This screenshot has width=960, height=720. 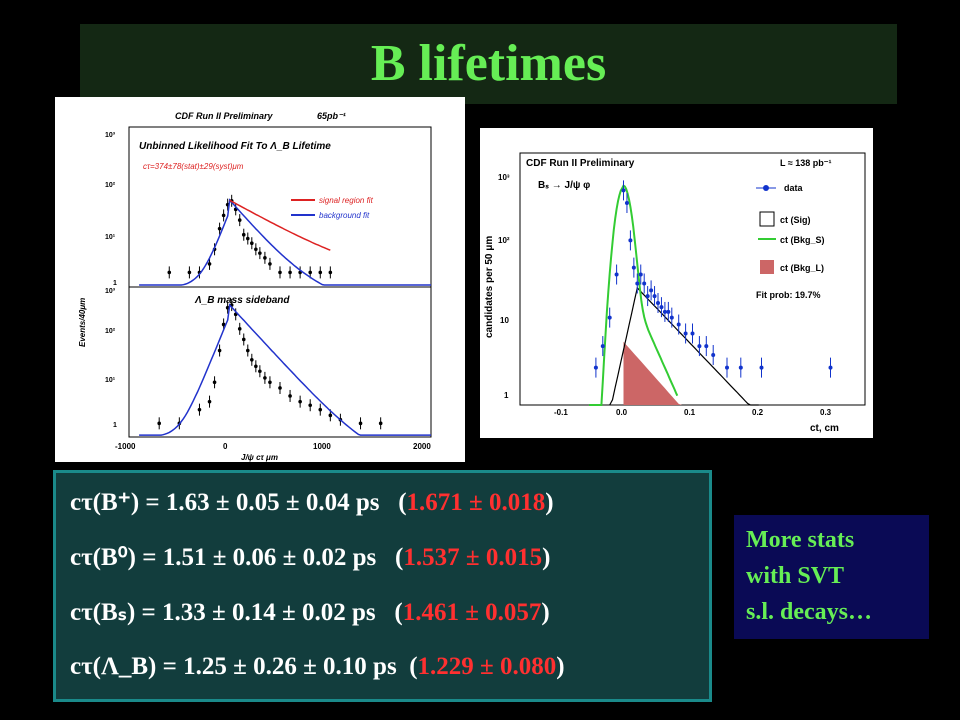 What do you see at coordinates (476, 502) in the screenshot?
I see `result-b-plus-pdg: 1.671 ± 0.018` at bounding box center [476, 502].